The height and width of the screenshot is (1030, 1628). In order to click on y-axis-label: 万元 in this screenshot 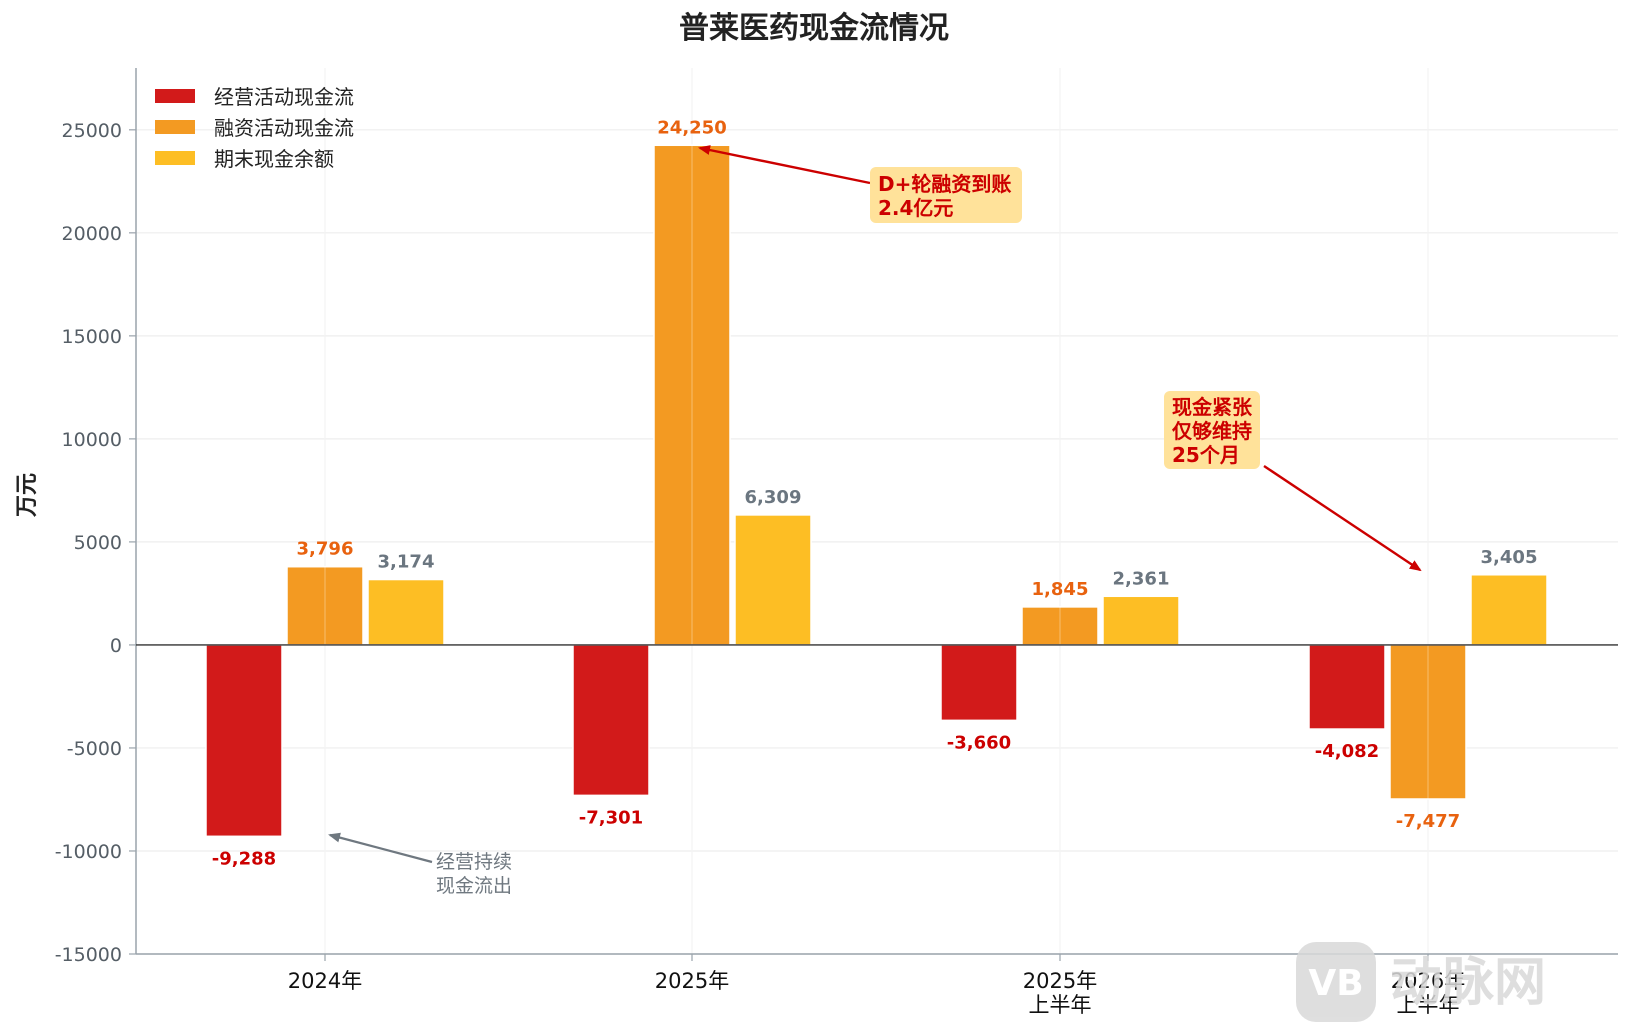, I will do `click(27, 495)`.